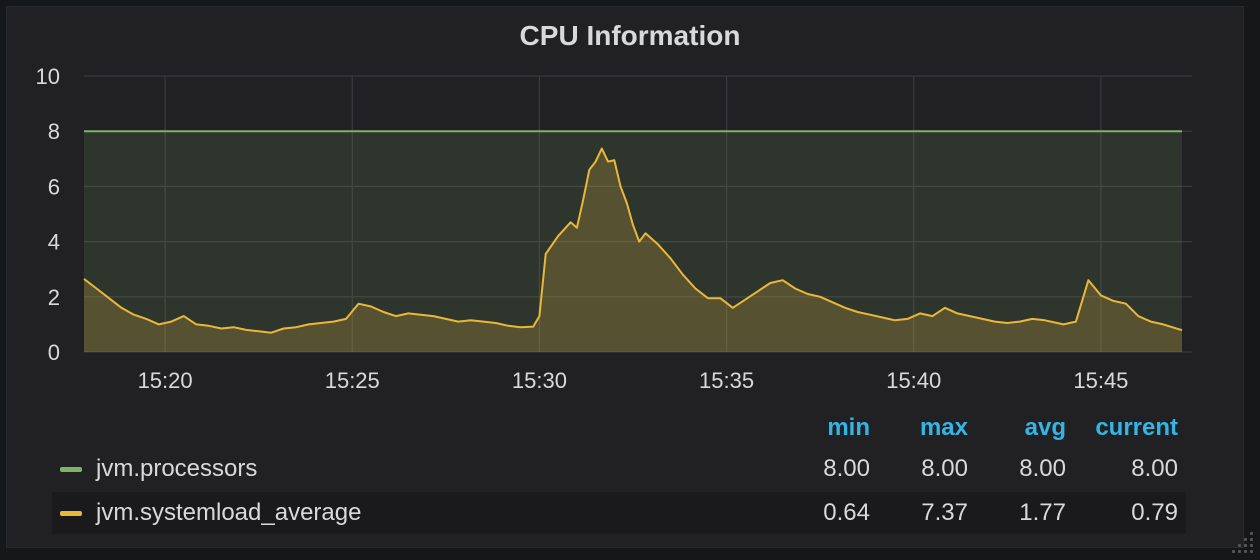 The width and height of the screenshot is (1260, 560). I want to click on x-tick-label: 15:45, so click(1100, 380).